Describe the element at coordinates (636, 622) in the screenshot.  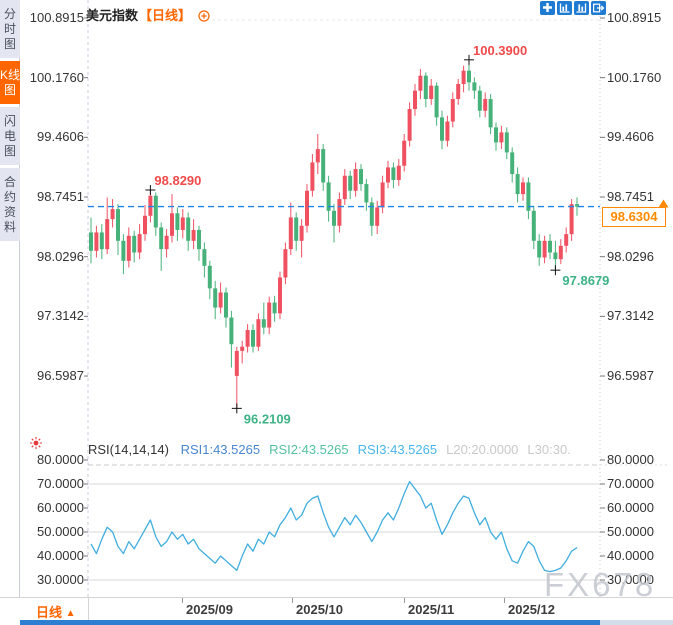
I see `range-scrollbar-track` at that location.